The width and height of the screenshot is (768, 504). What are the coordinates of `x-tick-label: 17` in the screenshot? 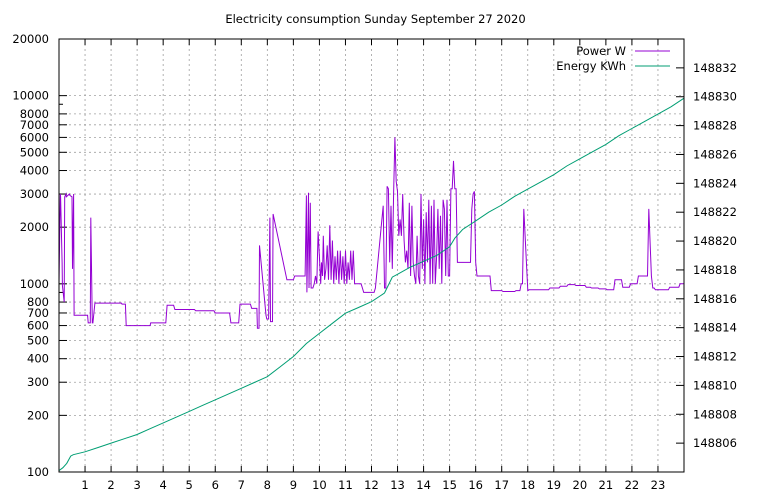 It's located at (501, 485).